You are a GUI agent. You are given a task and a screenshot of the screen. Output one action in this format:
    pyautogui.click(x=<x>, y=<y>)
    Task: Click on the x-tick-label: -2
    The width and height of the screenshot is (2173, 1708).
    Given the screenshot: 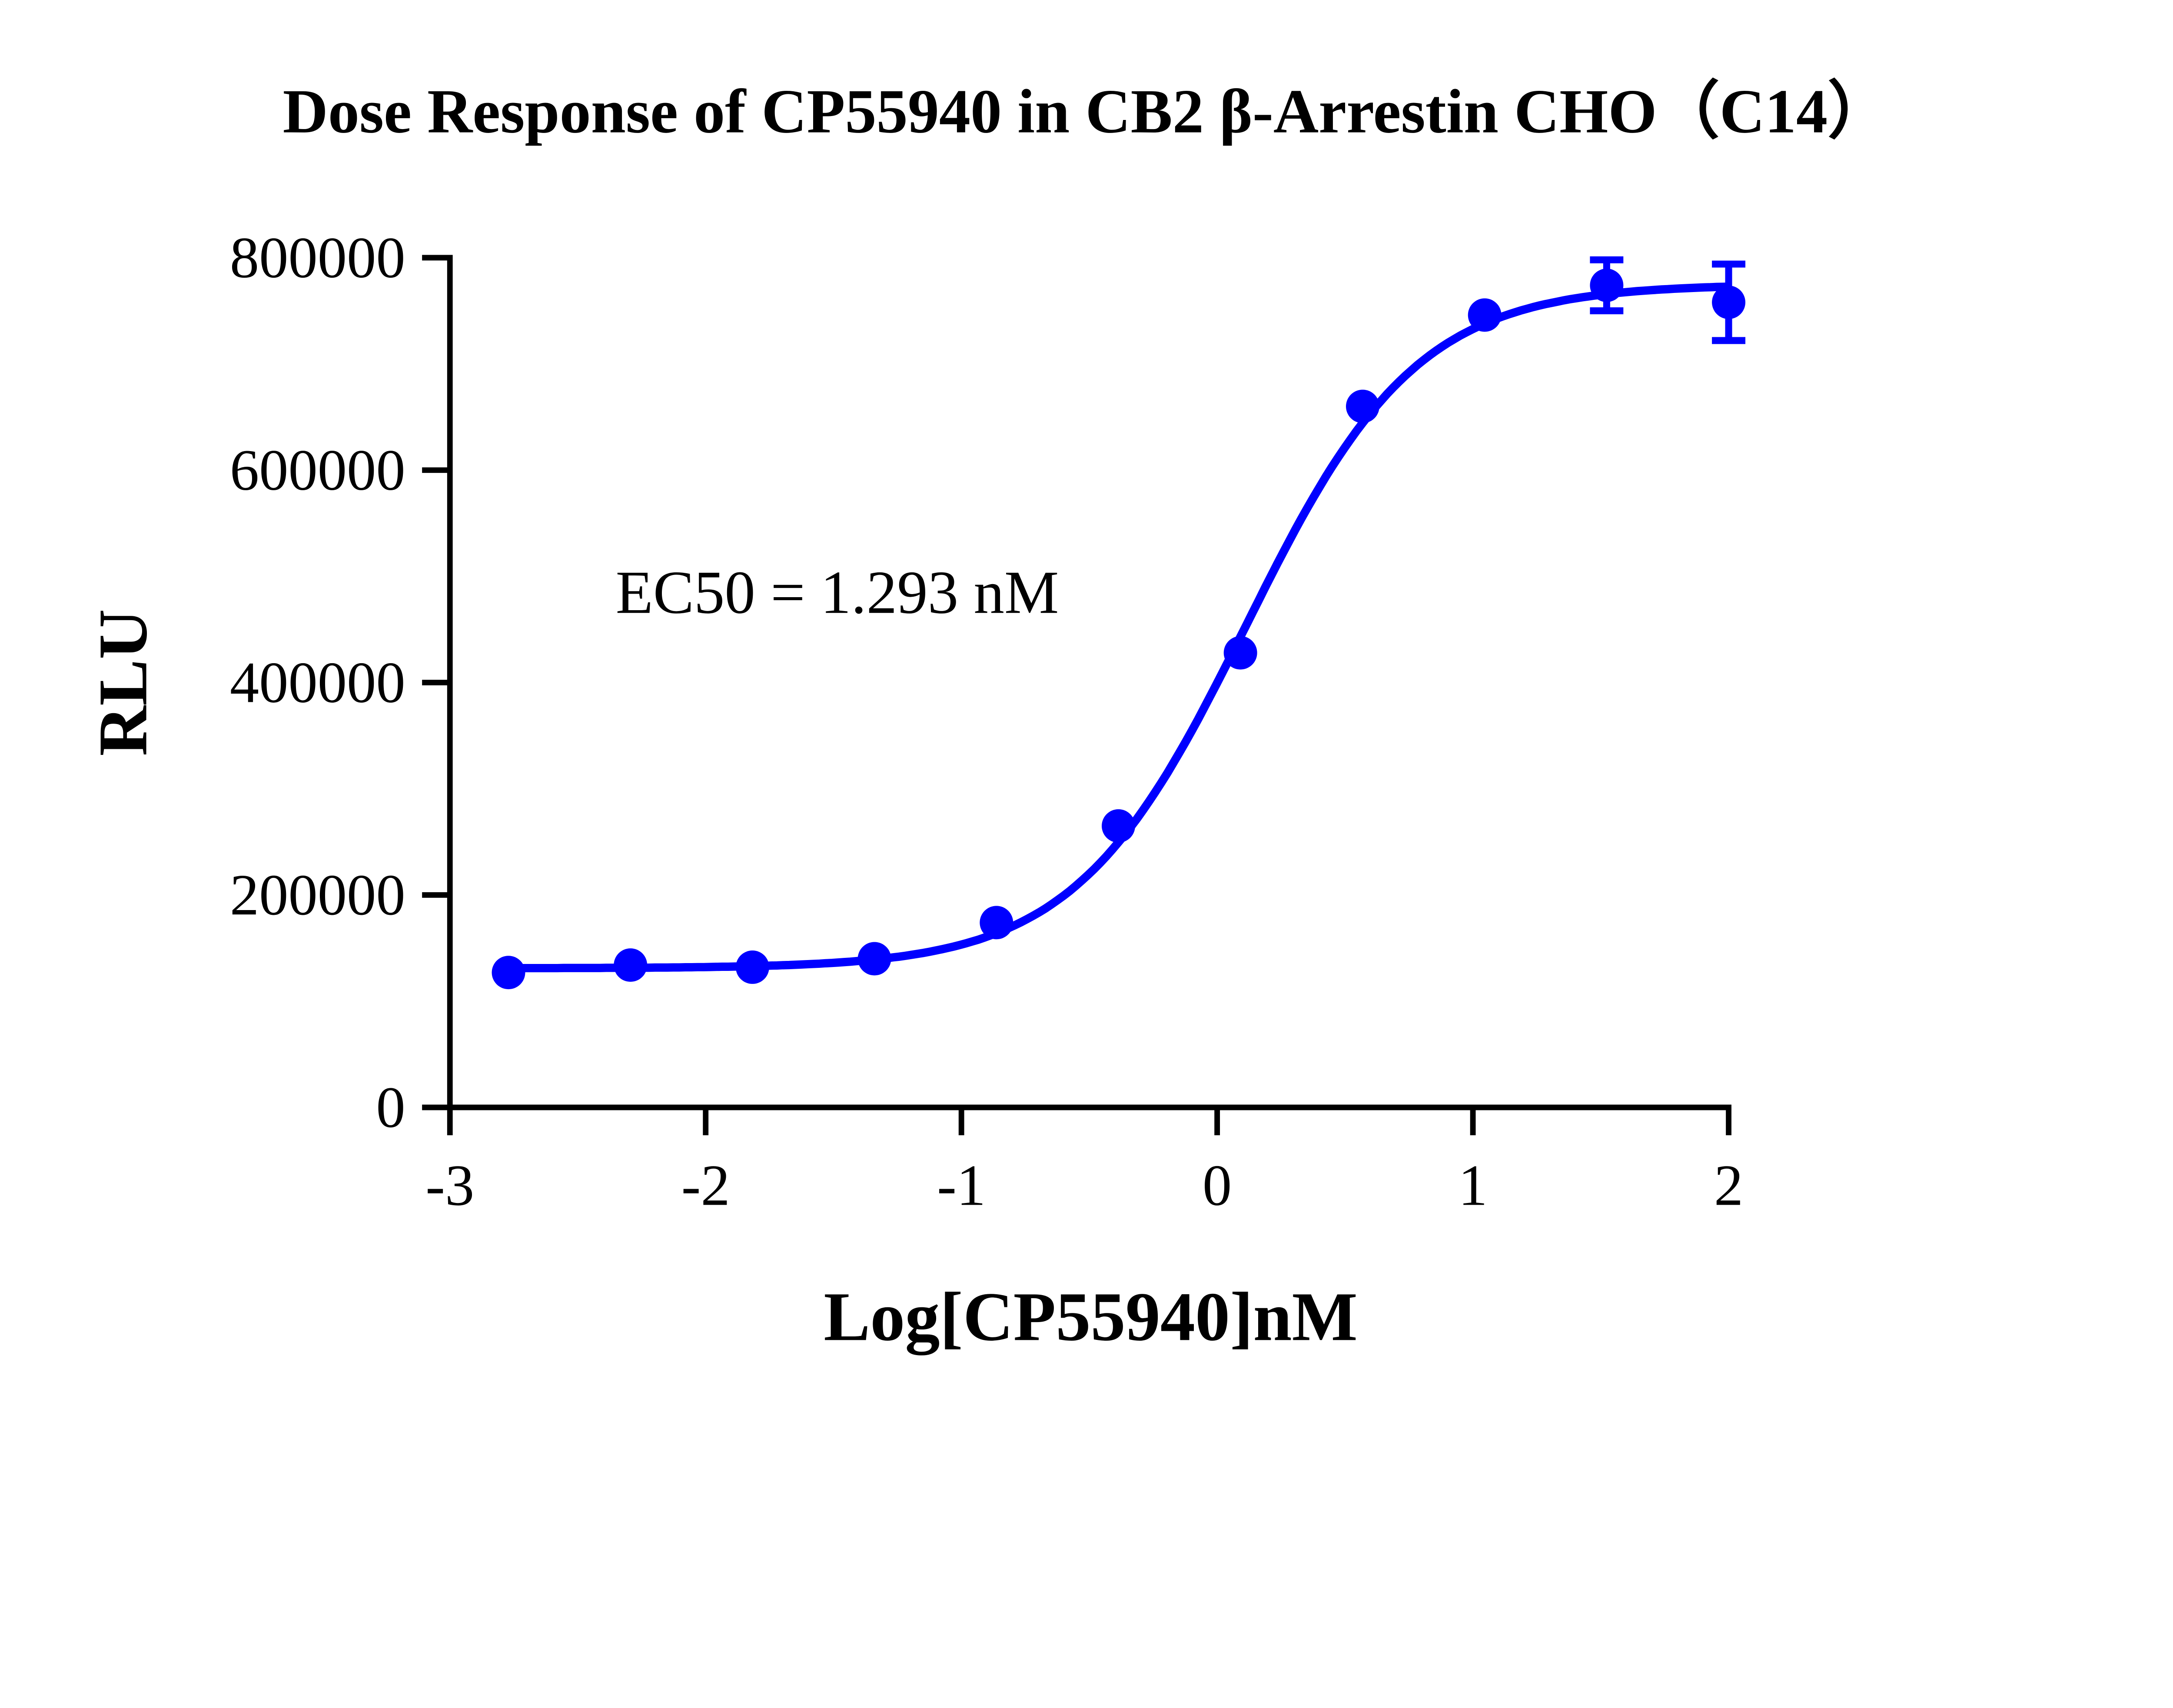 What is the action you would take?
    pyautogui.click(x=705, y=1185)
    